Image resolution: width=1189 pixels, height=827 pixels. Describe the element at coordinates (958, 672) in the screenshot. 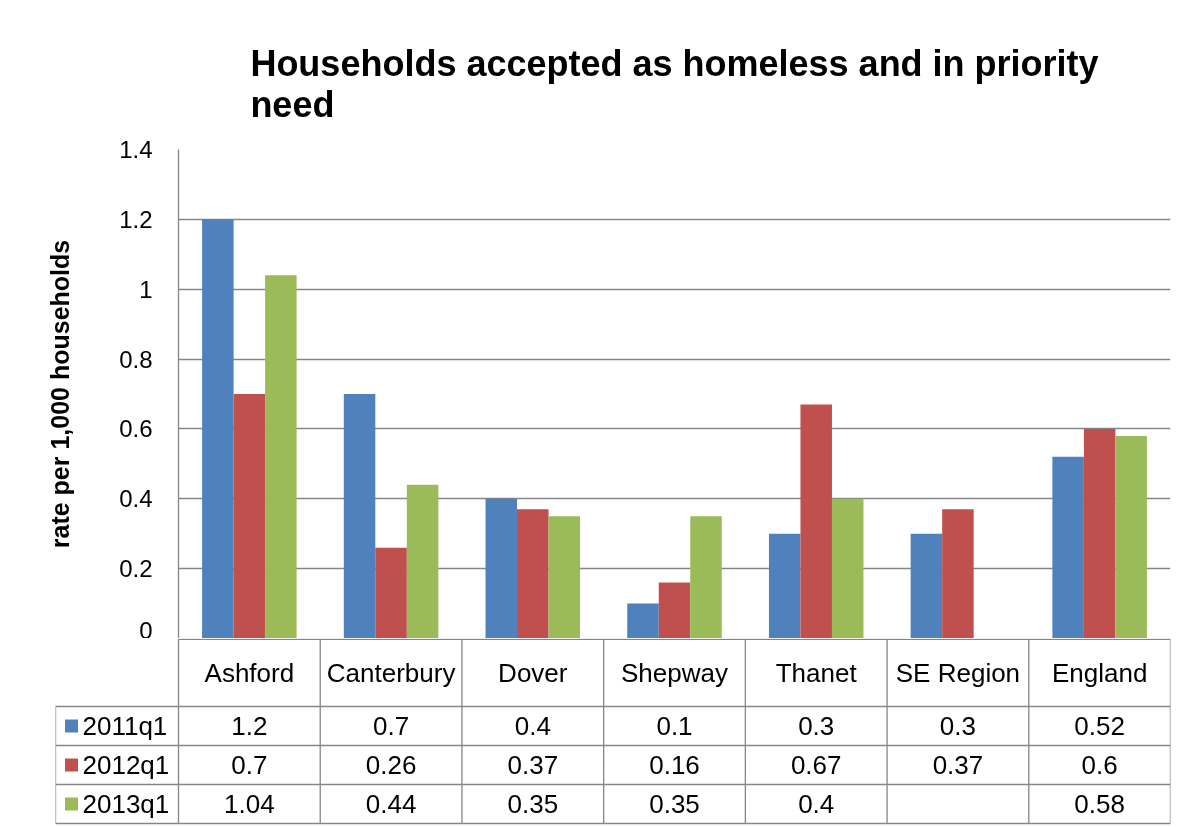

I see `x-tick-label: SE Region` at that location.